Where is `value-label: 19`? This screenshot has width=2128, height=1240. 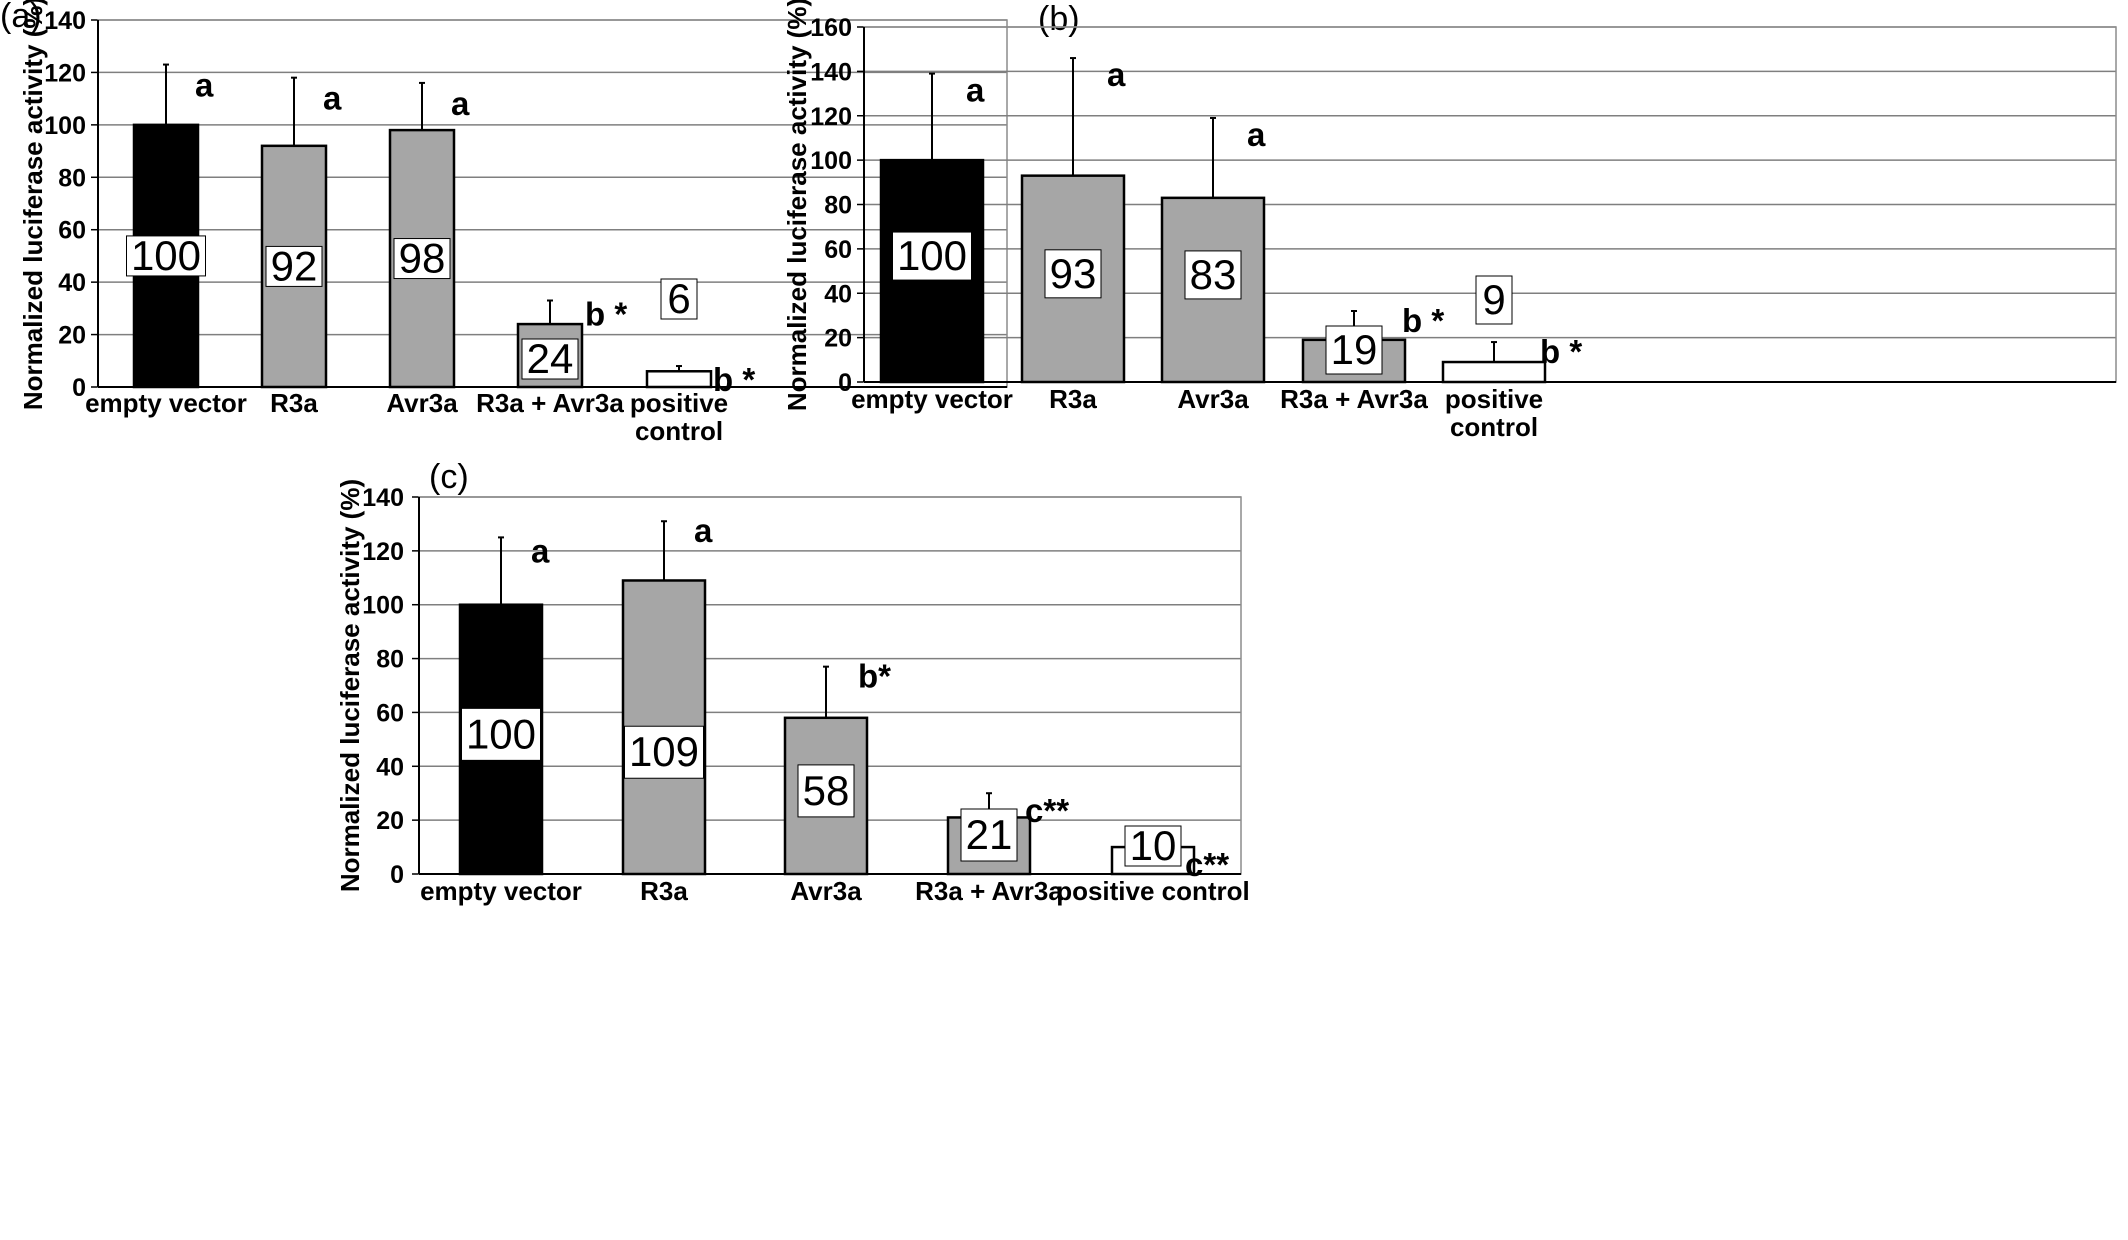 value-label: 19 is located at coordinates (1354, 349).